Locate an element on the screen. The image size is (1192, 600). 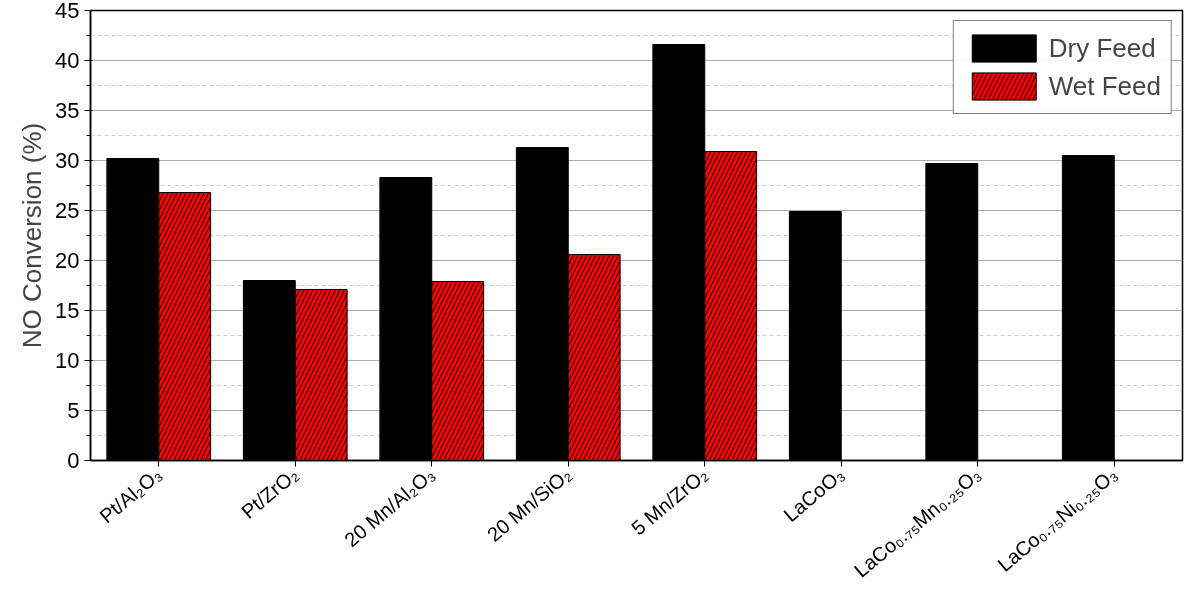
y-tick-label: 40 is located at coordinates (67, 60).